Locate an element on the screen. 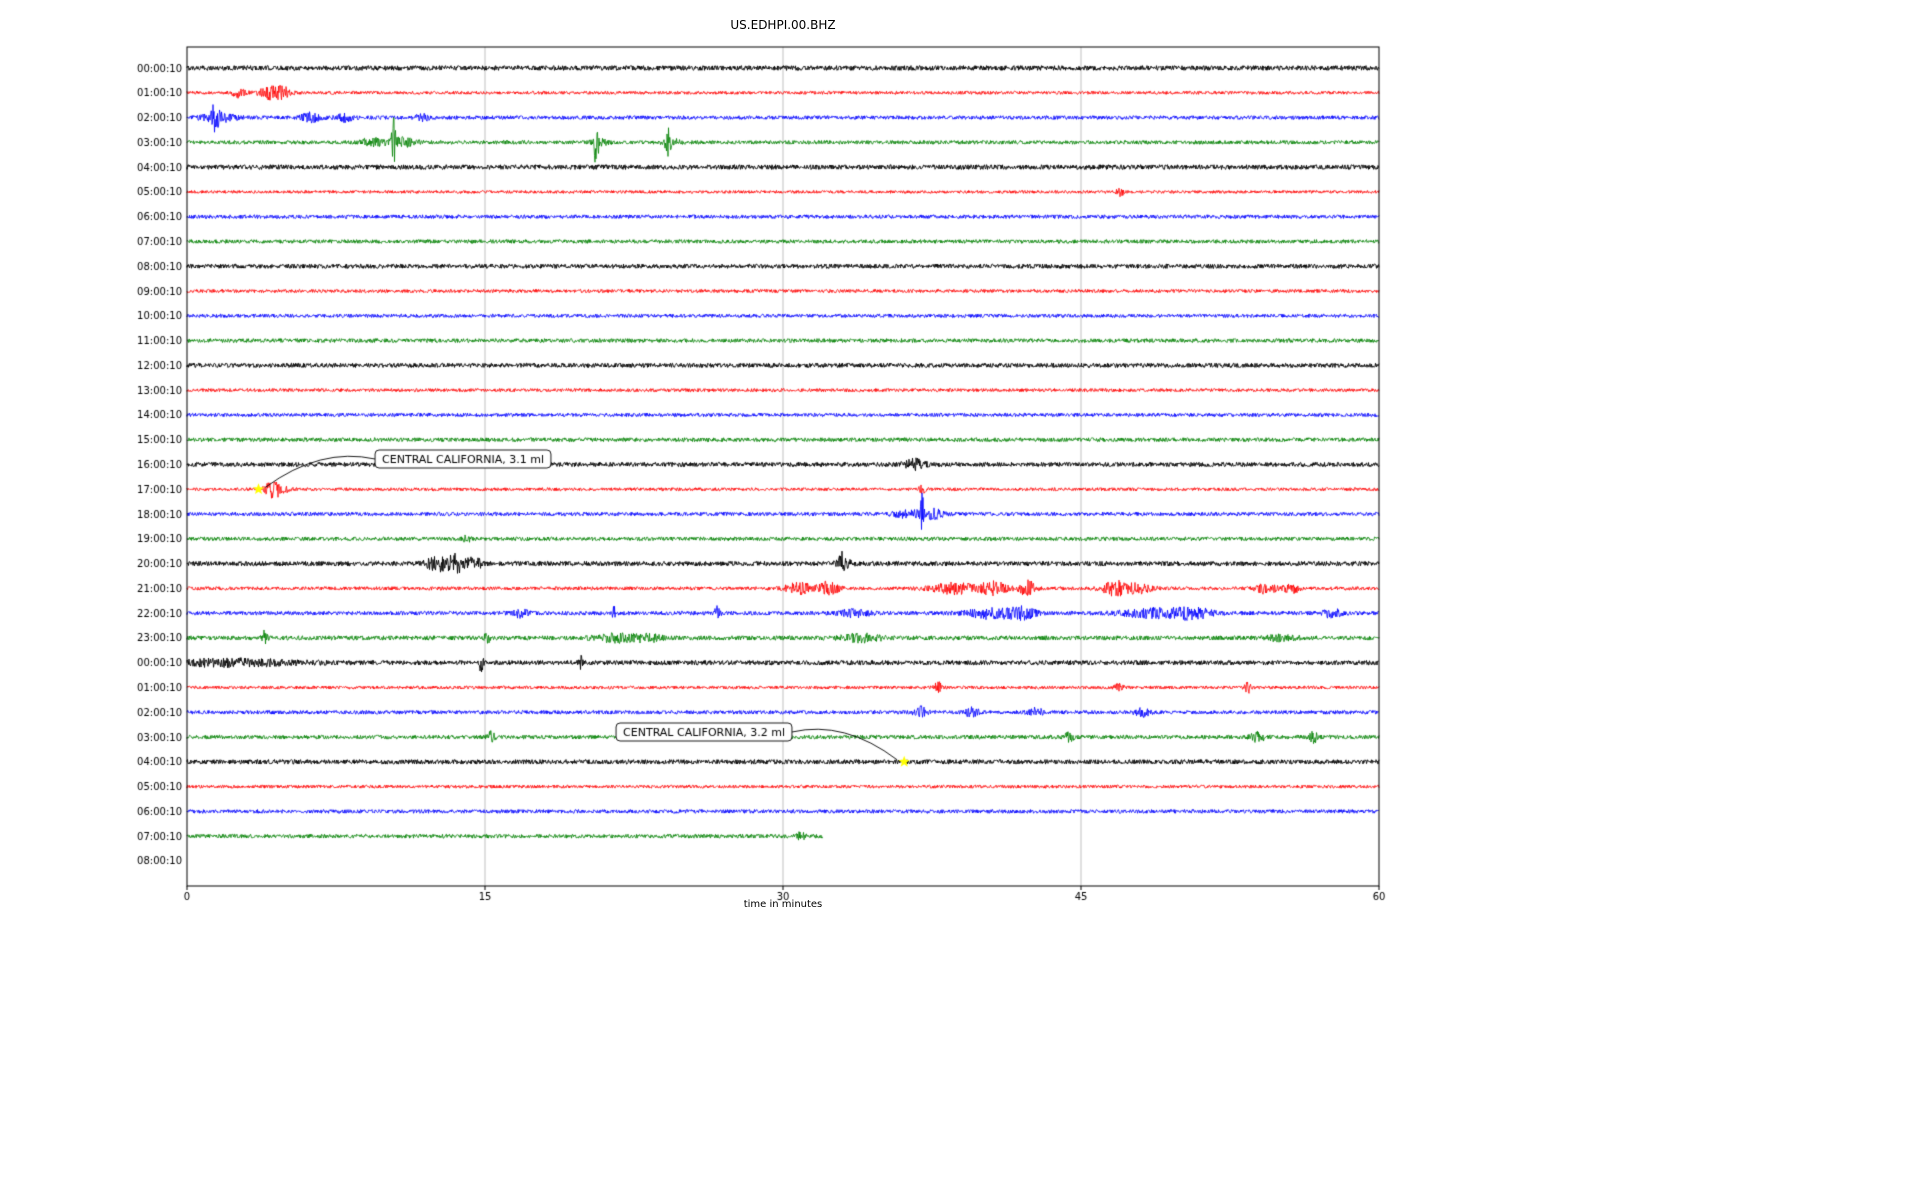 This screenshot has height=1200, width=1920. chart-title: US.EDHPI.00.BHZ is located at coordinates (783, 25).